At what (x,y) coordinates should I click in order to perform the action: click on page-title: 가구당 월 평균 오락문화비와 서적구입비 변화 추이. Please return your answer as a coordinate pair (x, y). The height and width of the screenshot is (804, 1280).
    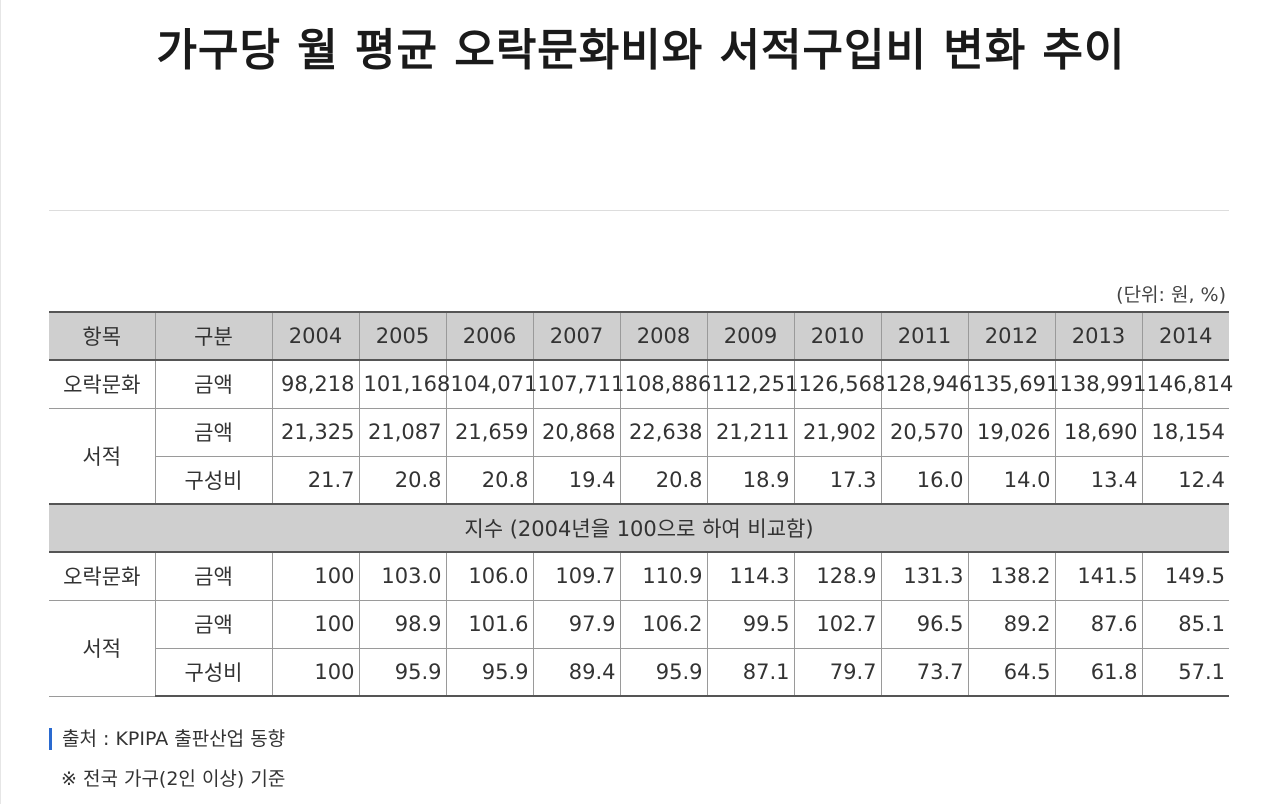
    Looking at the image, I should click on (641, 50).